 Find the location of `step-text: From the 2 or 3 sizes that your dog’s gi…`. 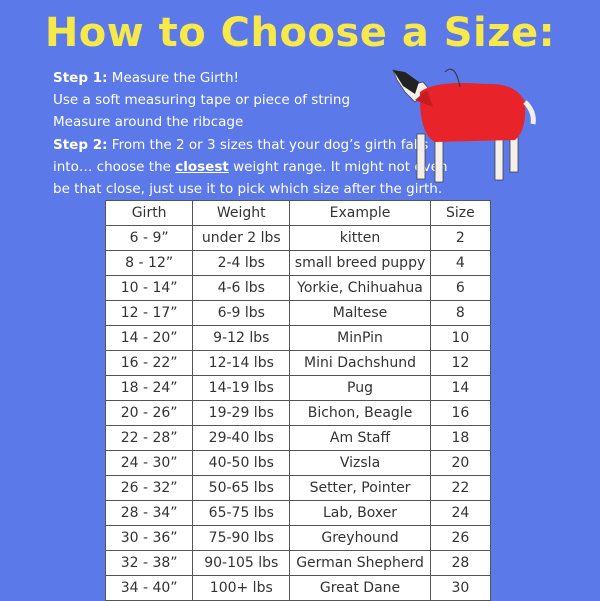

step-text: From the 2 or 3 sizes that your dog’s gi… is located at coordinates (270, 145).